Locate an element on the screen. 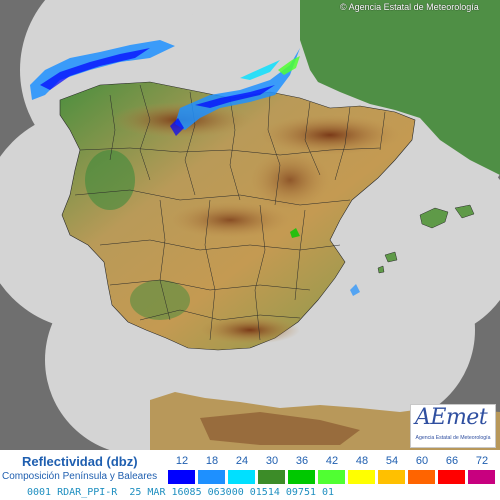  copyright-notice: © Agencia Estatal de Meteorología is located at coordinates (409, 7).